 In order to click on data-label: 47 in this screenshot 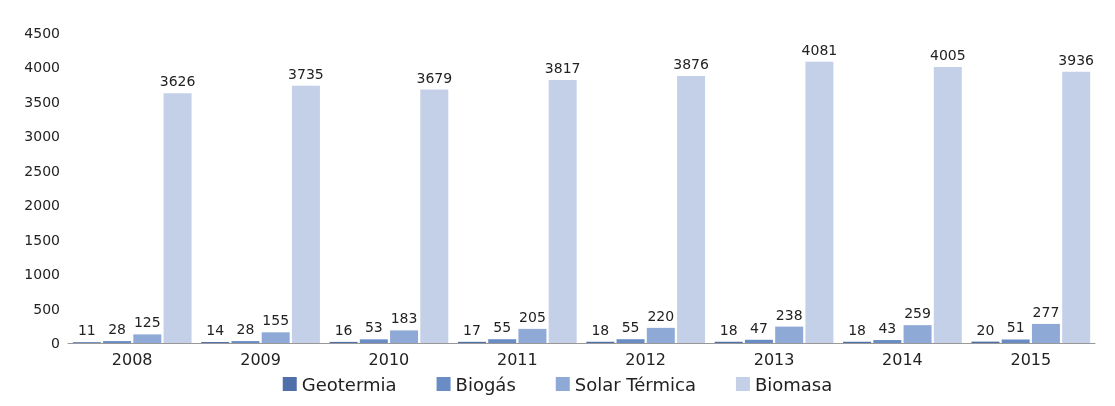, I will do `click(759, 327)`.